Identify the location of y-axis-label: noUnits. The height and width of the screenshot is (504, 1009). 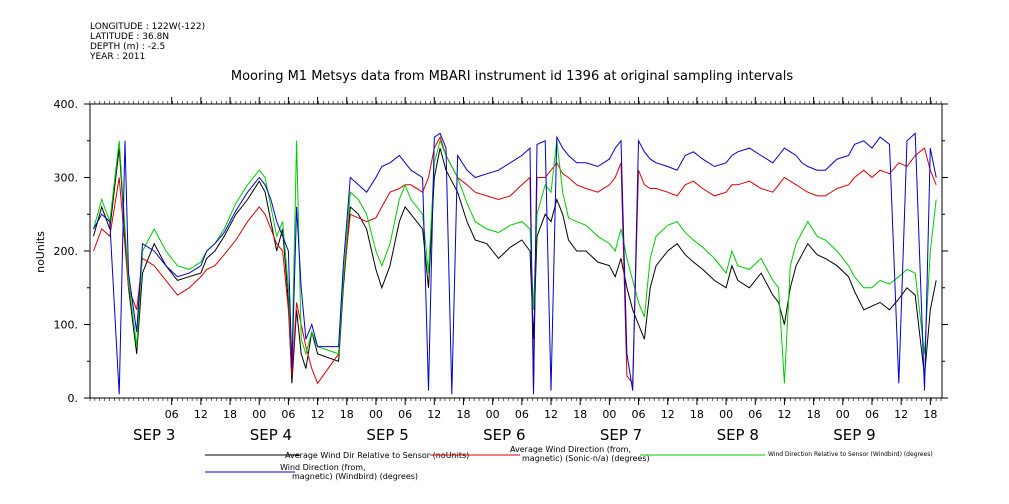
(40, 252).